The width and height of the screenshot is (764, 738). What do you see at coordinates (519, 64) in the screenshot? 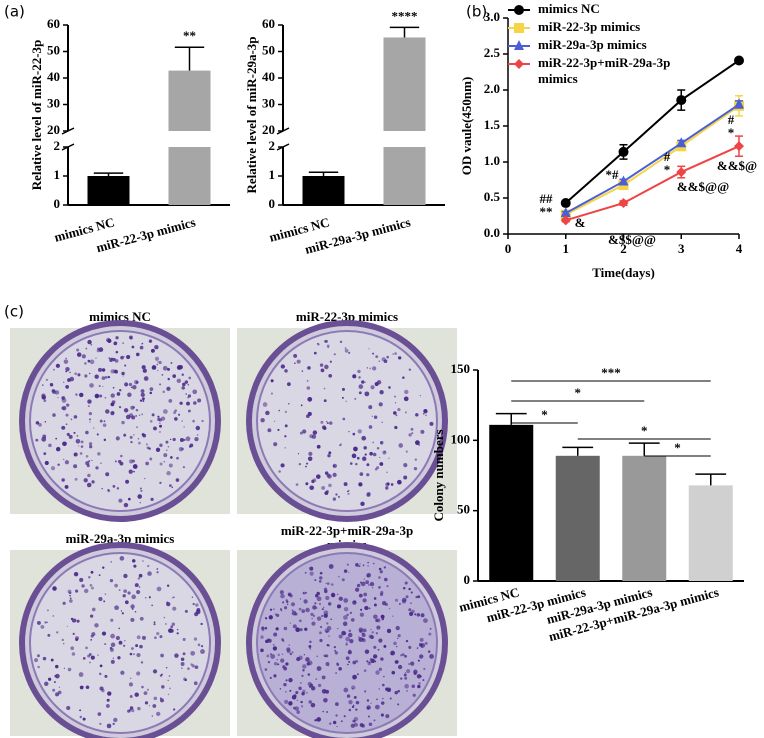
I see `point` at bounding box center [519, 64].